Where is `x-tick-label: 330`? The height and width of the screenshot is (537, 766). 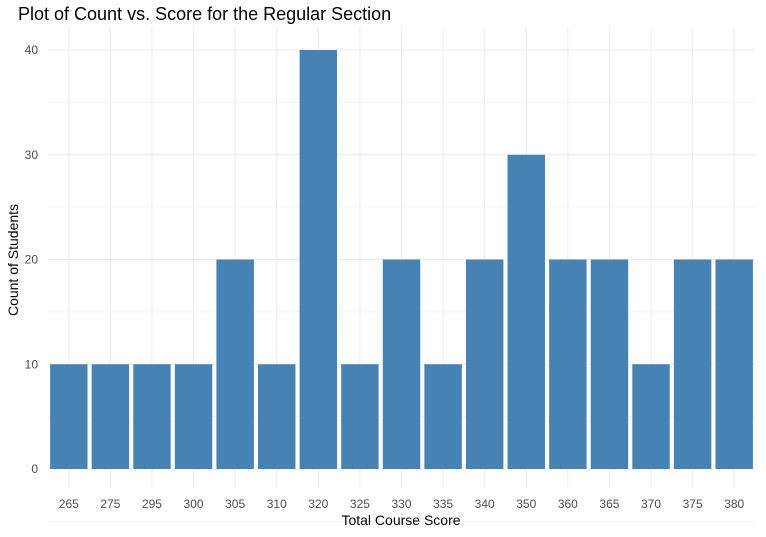
x-tick-label: 330 is located at coordinates (401, 504).